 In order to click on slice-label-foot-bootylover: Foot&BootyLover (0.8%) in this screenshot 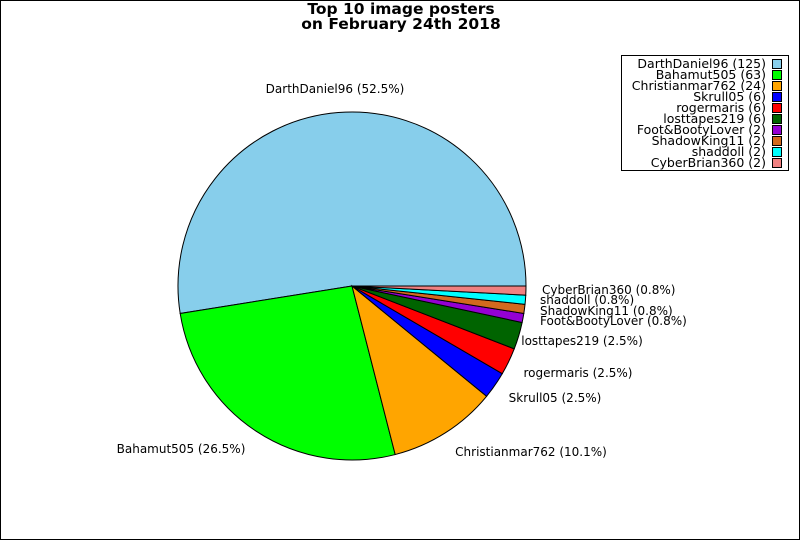, I will do `click(613, 321)`.